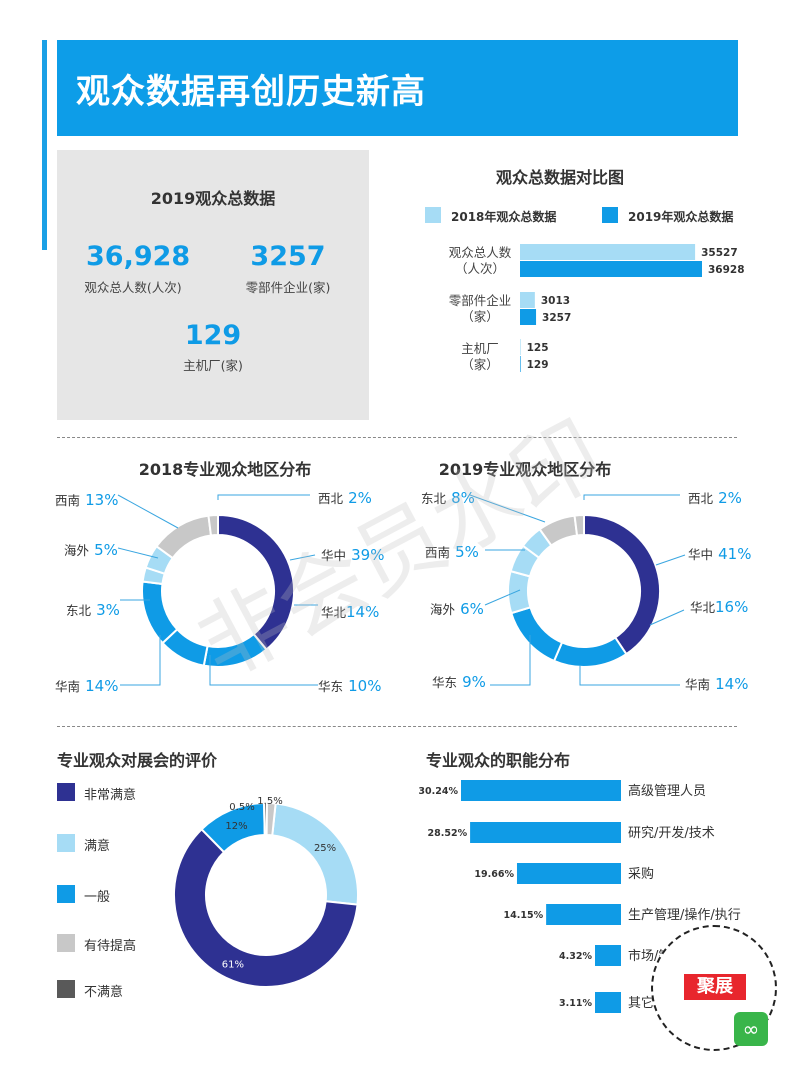 This screenshot has width=793, height=1076. What do you see at coordinates (556, 318) in the screenshot?
I see `comparison-bar-value: 3257` at bounding box center [556, 318].